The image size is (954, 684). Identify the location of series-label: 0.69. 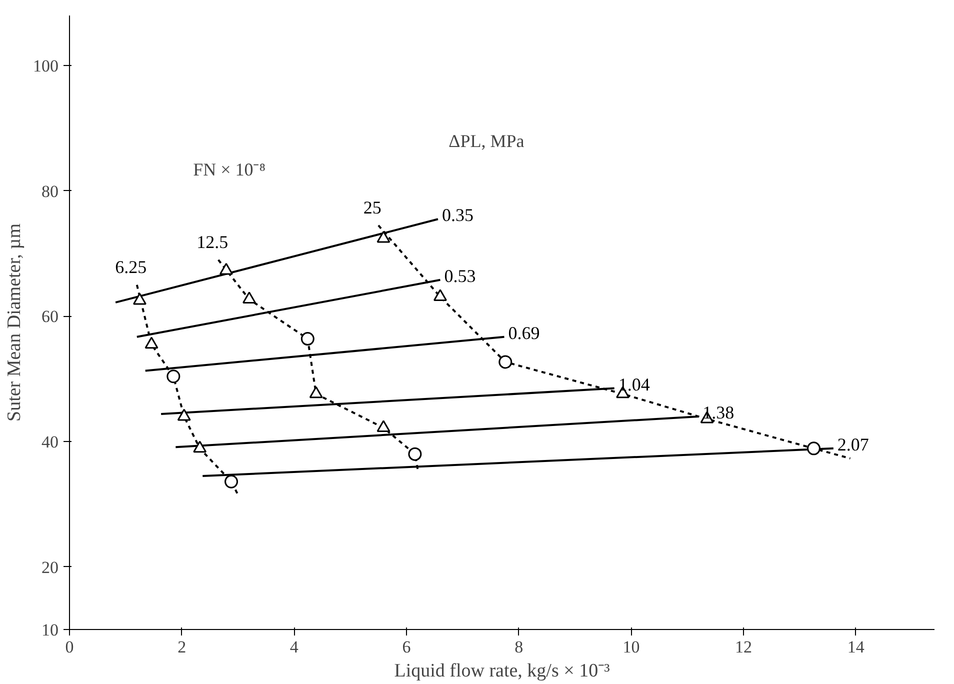
(524, 332).